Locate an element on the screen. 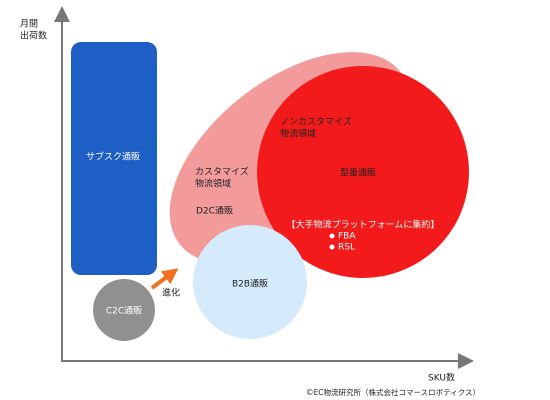  node-note: 【大手物流プラットフォームに集約】 is located at coordinates (363, 225).